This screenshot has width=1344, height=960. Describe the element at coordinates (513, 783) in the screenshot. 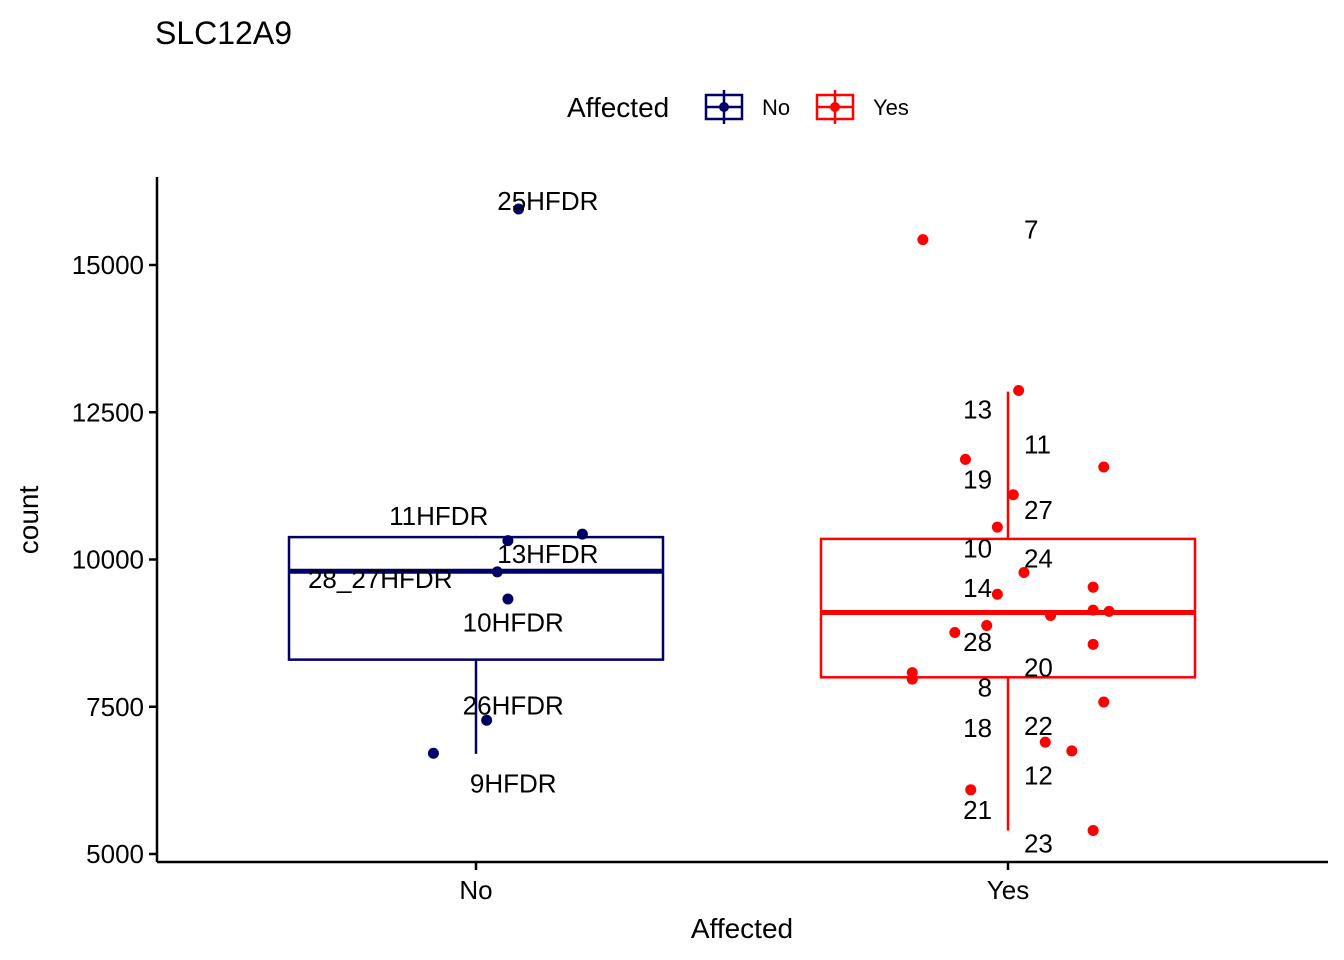

I see `point-label: 9HFDR` at that location.